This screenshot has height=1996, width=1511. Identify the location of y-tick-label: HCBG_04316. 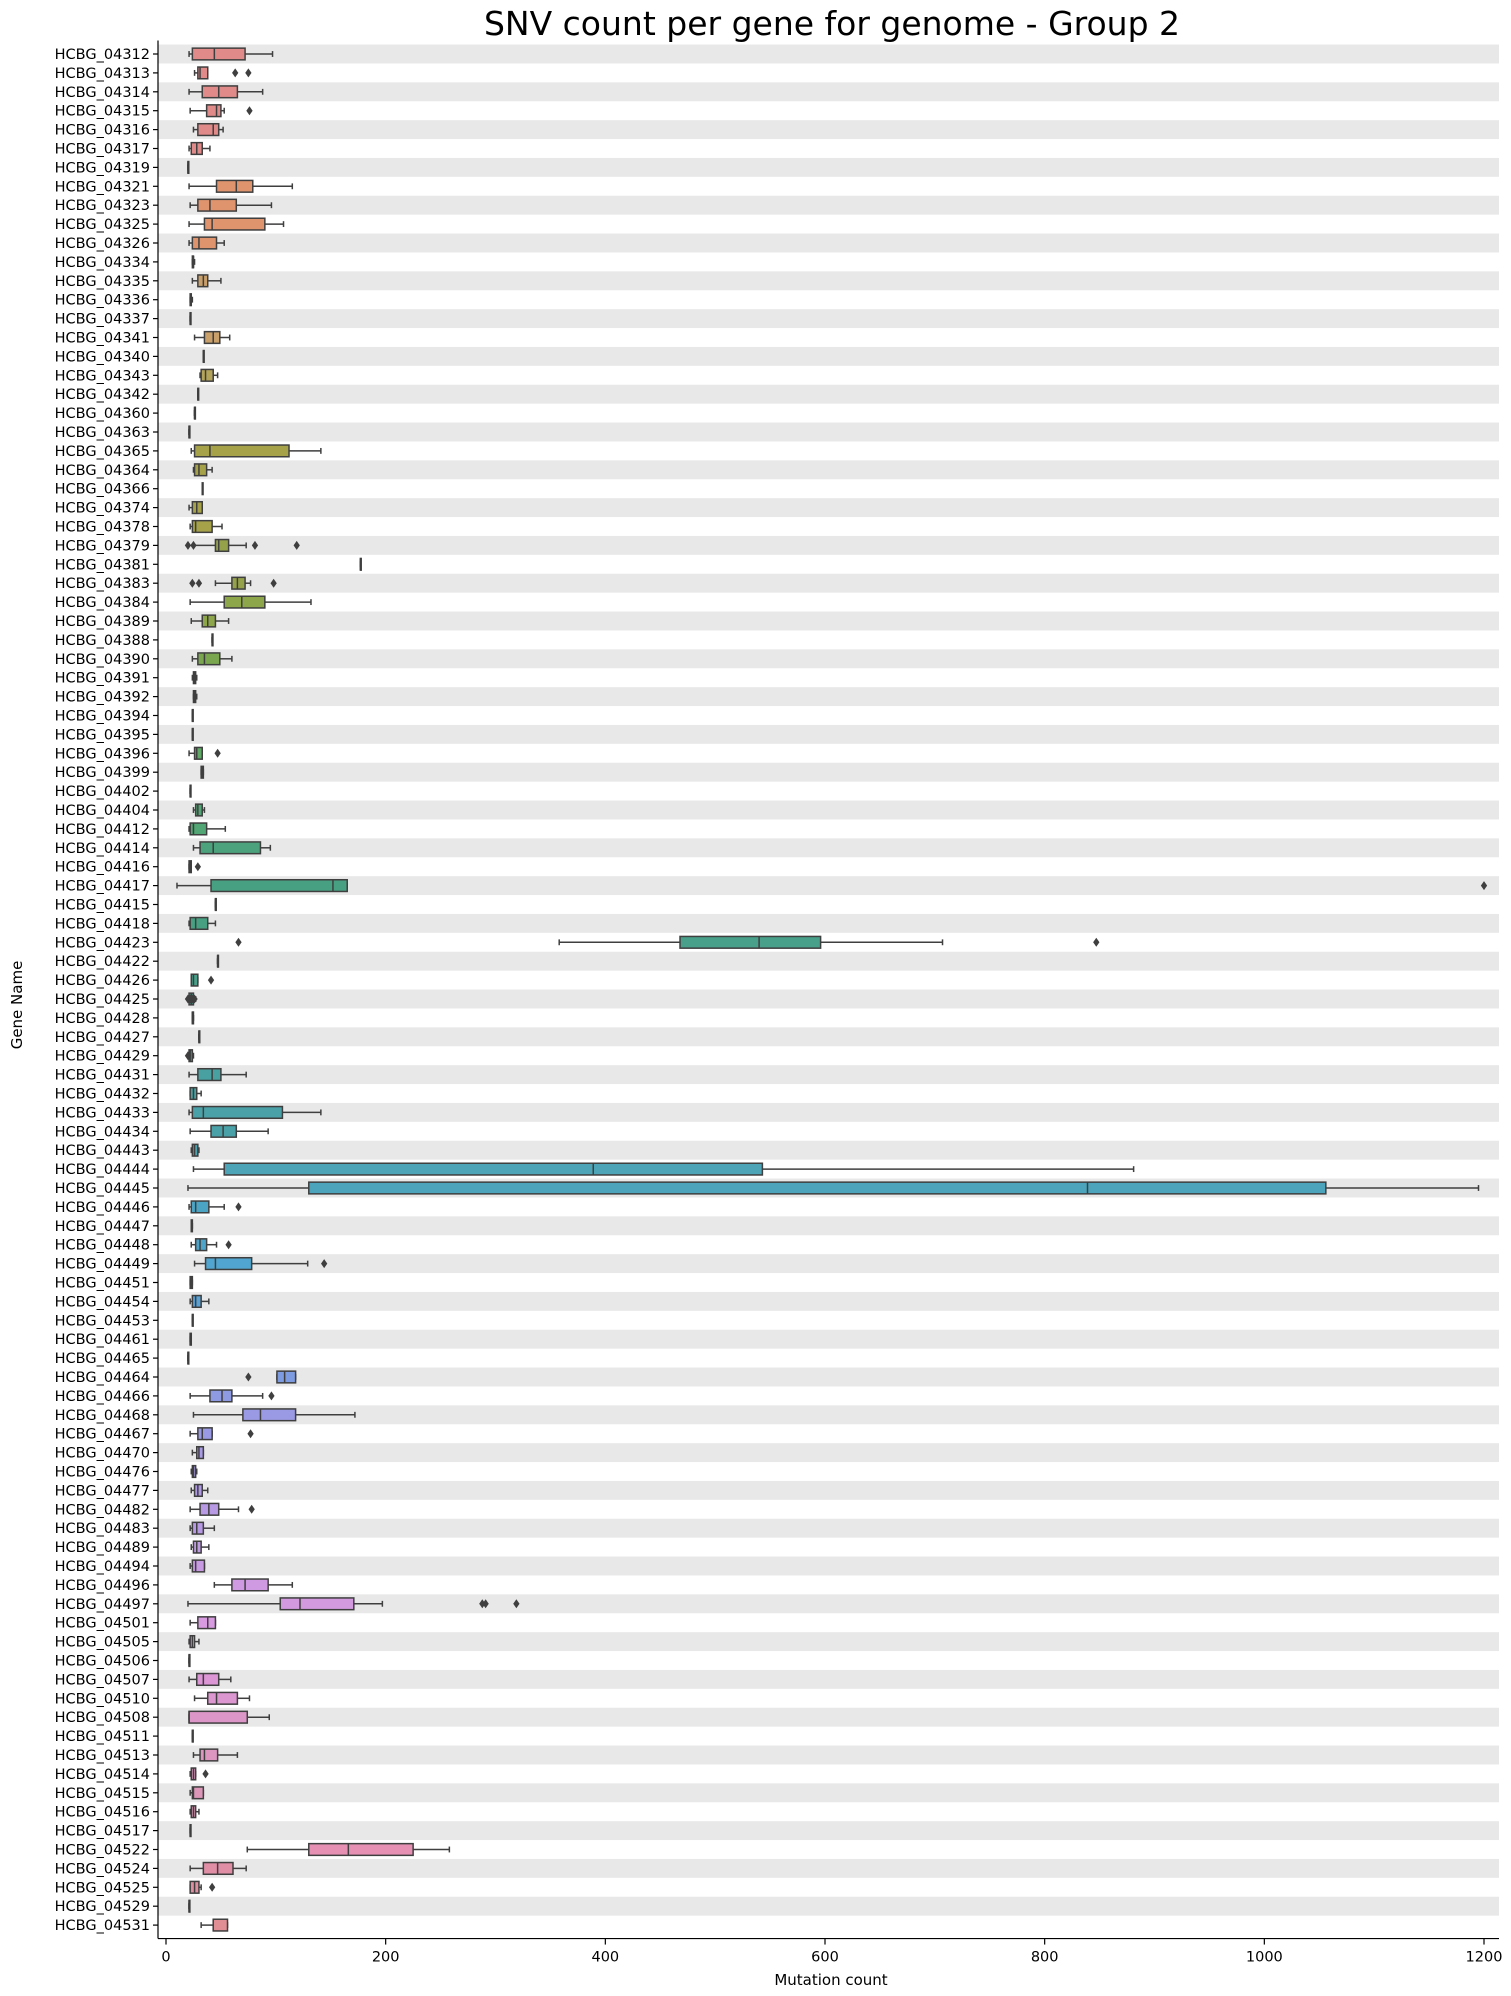
(102, 131).